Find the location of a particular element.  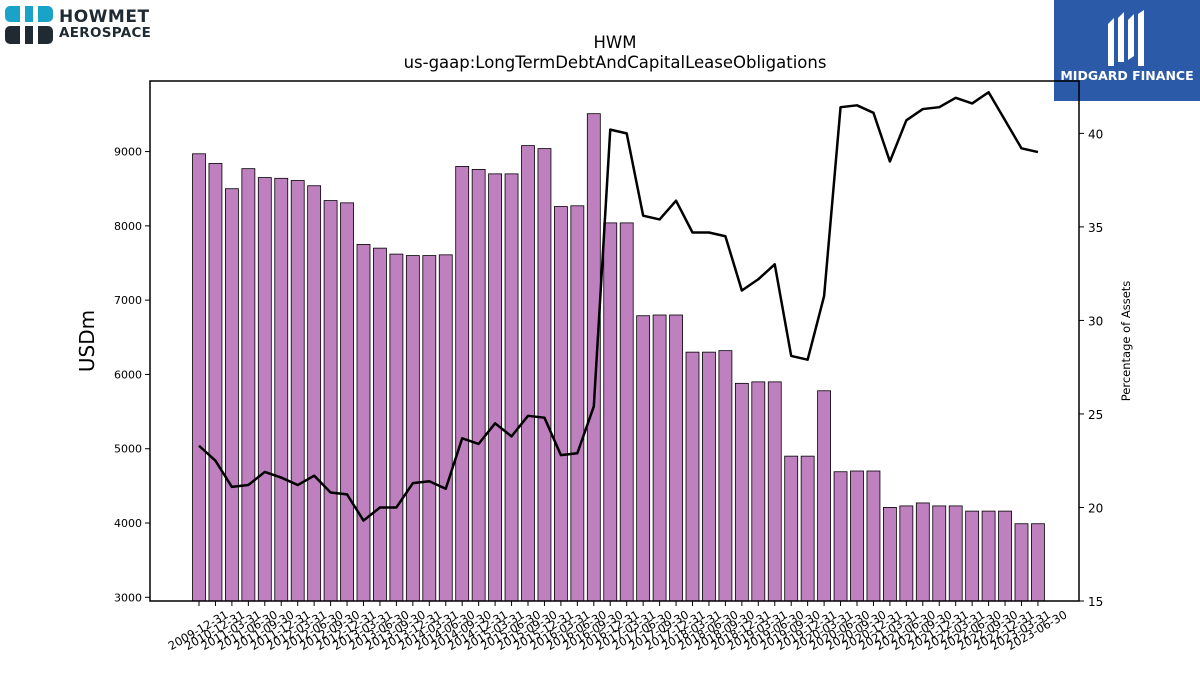

midgard-mark-icon is located at coordinates (1126, 38).